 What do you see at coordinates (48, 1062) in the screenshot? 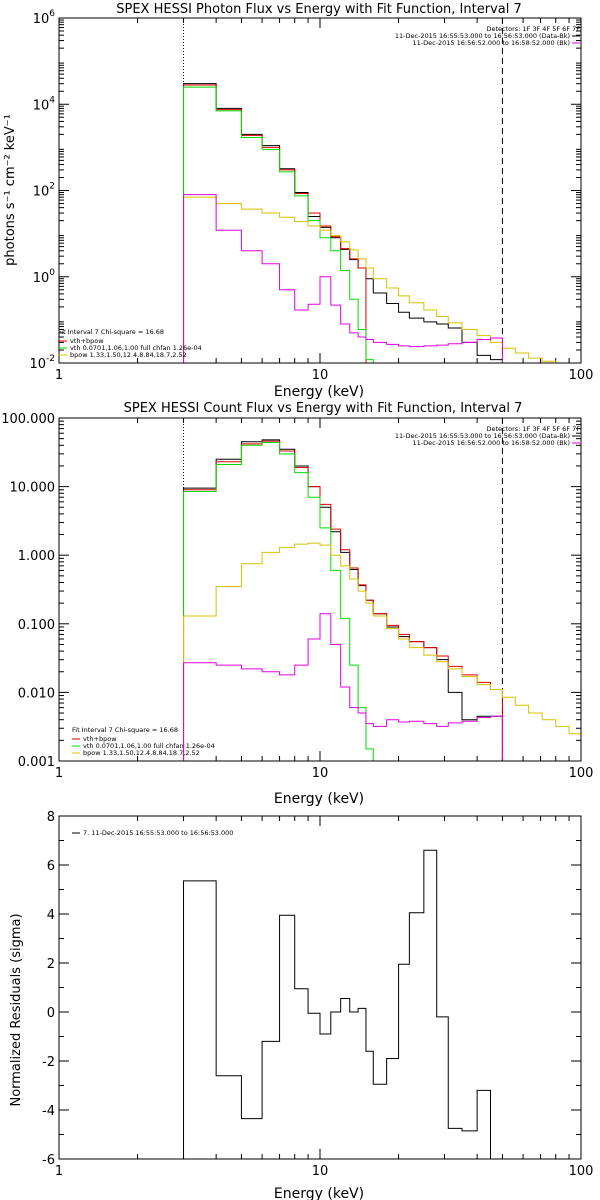
I see `residuals-y-tick-label: -2` at bounding box center [48, 1062].